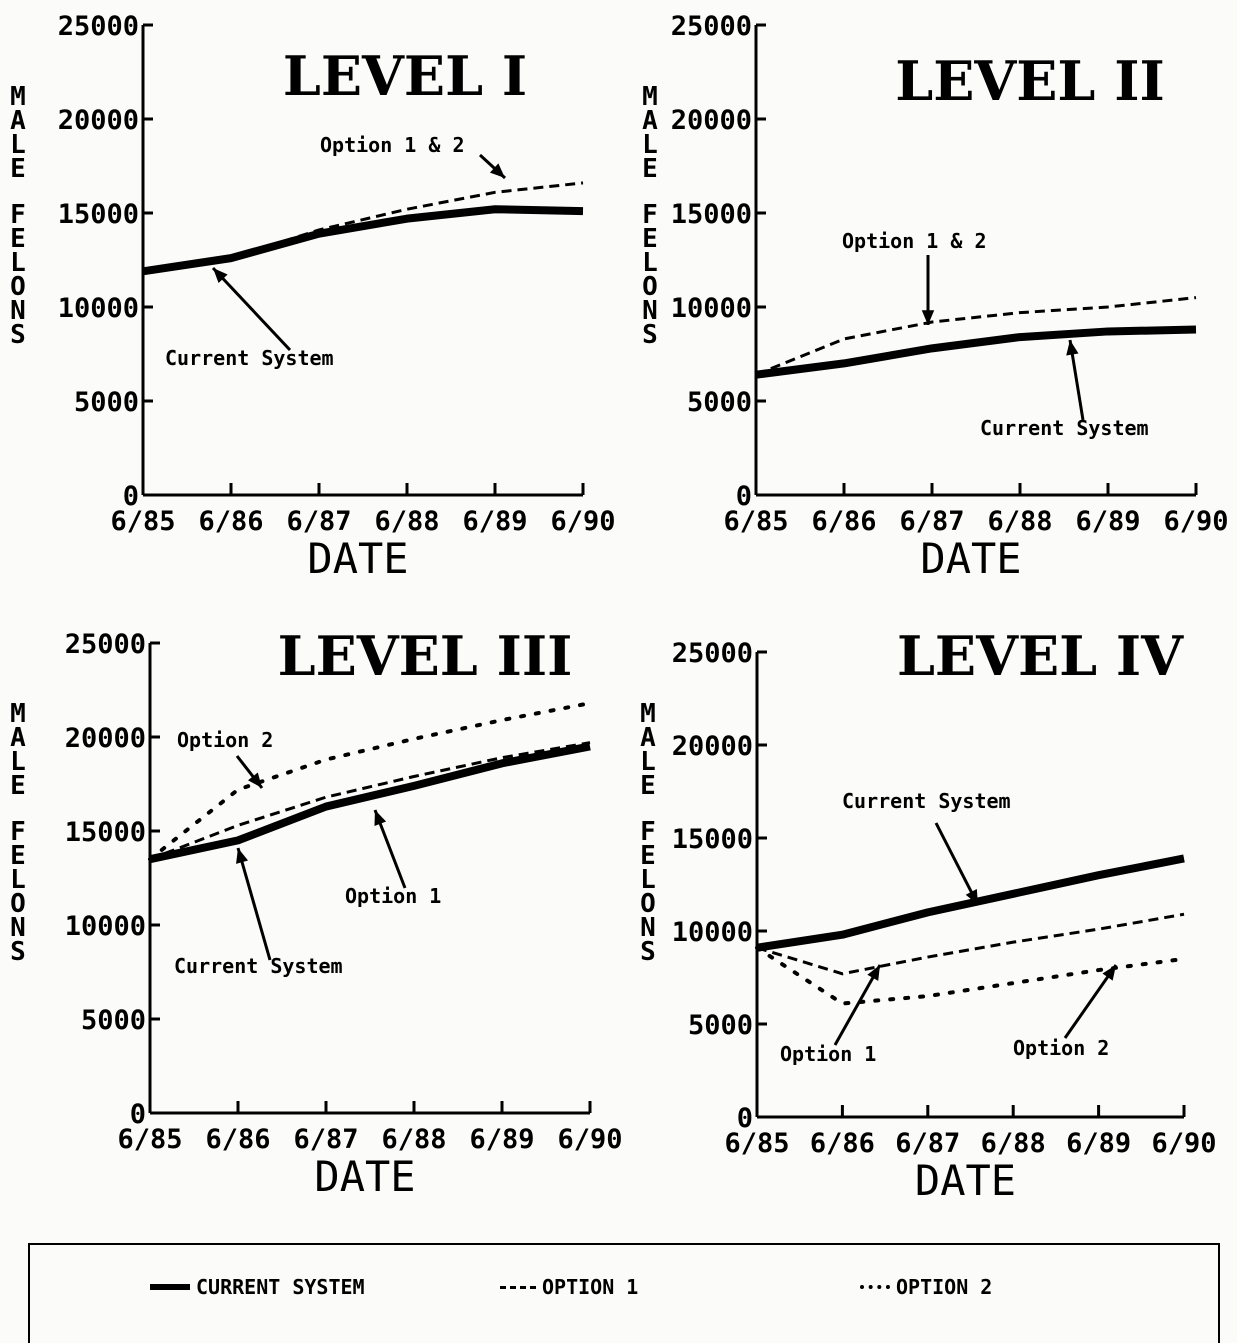 The image size is (1237, 1343). Describe the element at coordinates (944, 1287) in the screenshot. I see `legend-label: OPTION 2` at that location.